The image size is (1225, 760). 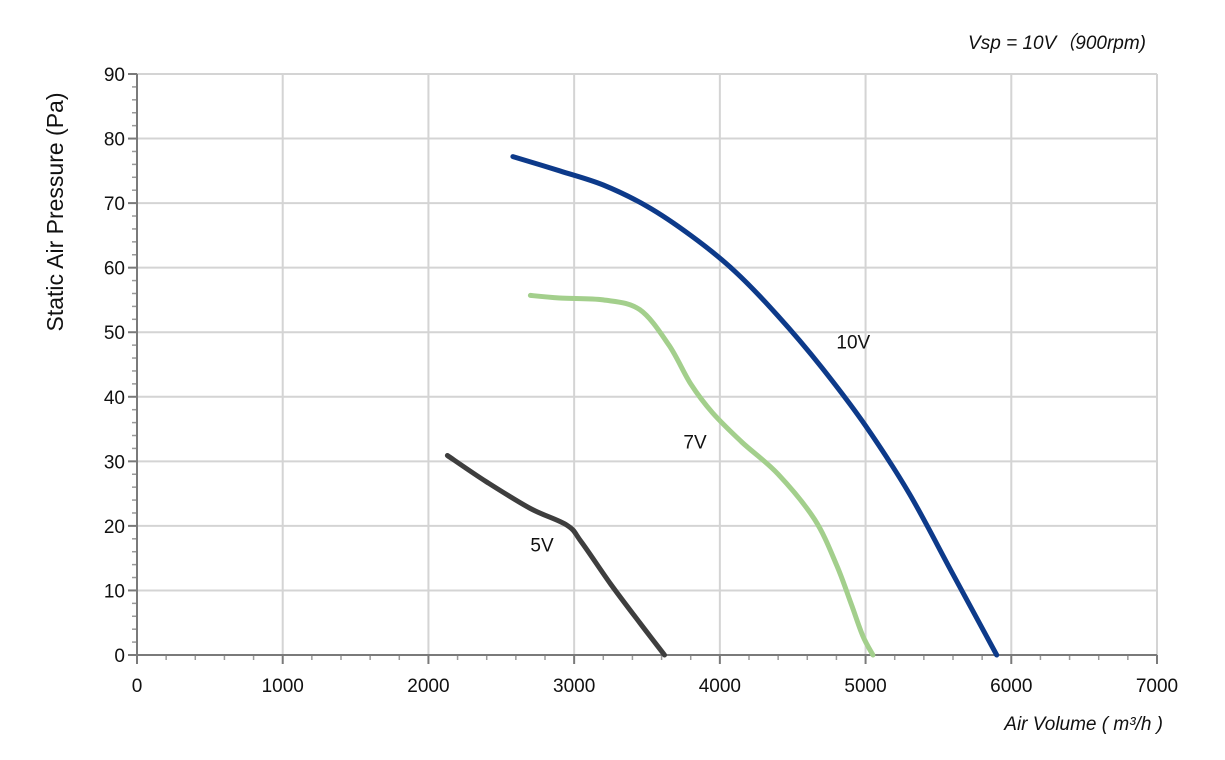 I want to click on y-tick-label: 20, so click(x=114, y=527).